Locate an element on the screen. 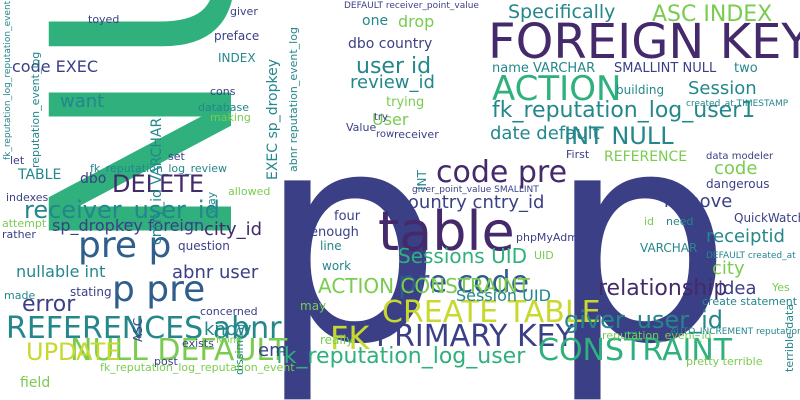  cloud-word: enough is located at coordinates (334, 232).